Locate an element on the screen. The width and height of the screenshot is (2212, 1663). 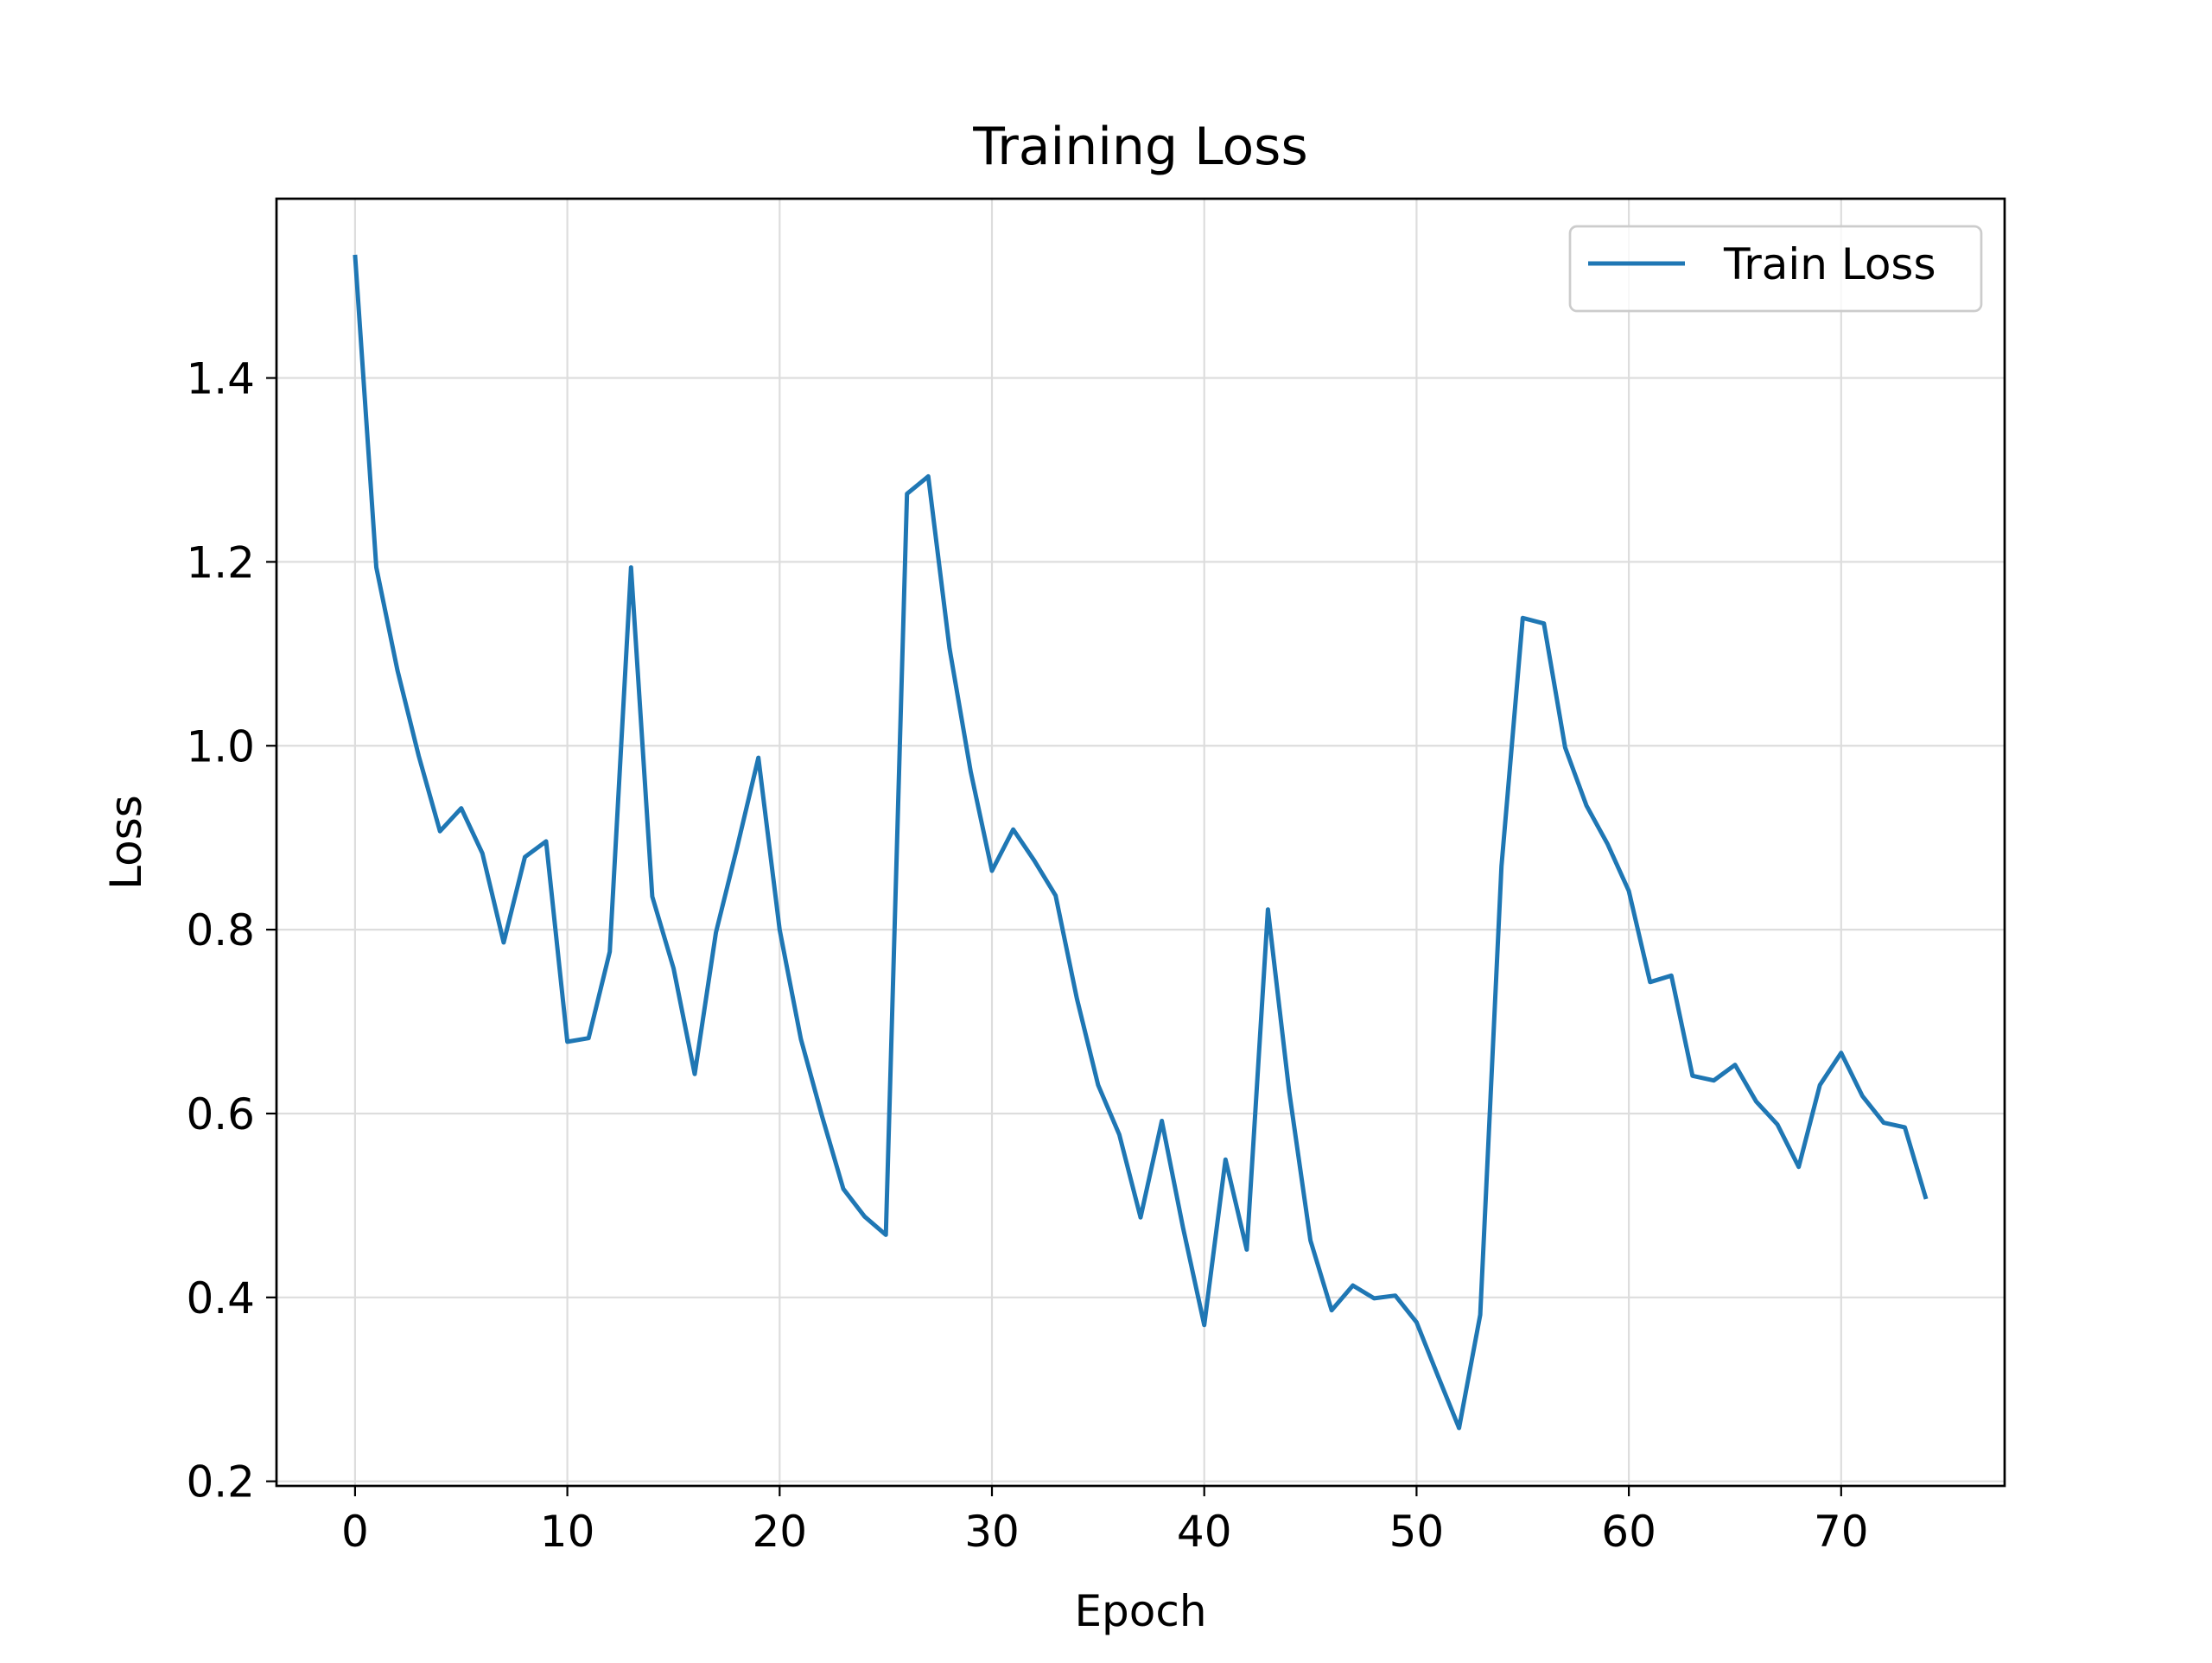
x-tick-label: 70 is located at coordinates (1841, 1532).